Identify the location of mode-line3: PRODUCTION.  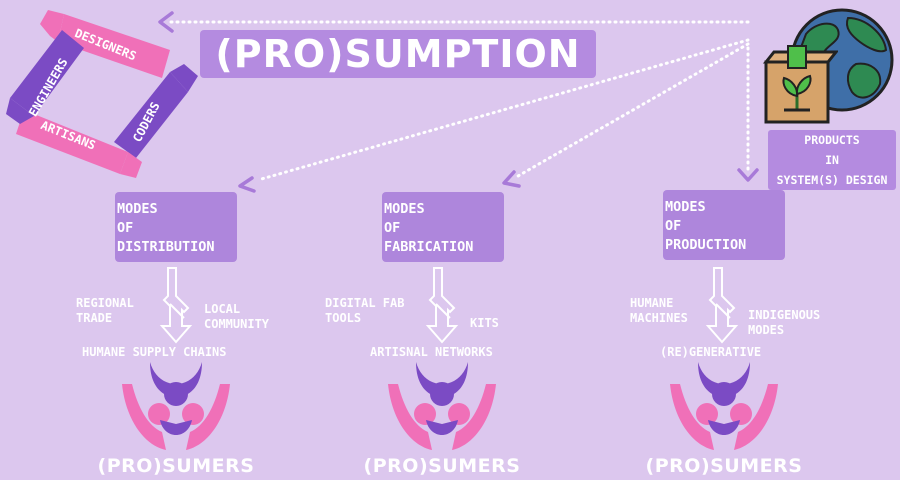
(706, 245).